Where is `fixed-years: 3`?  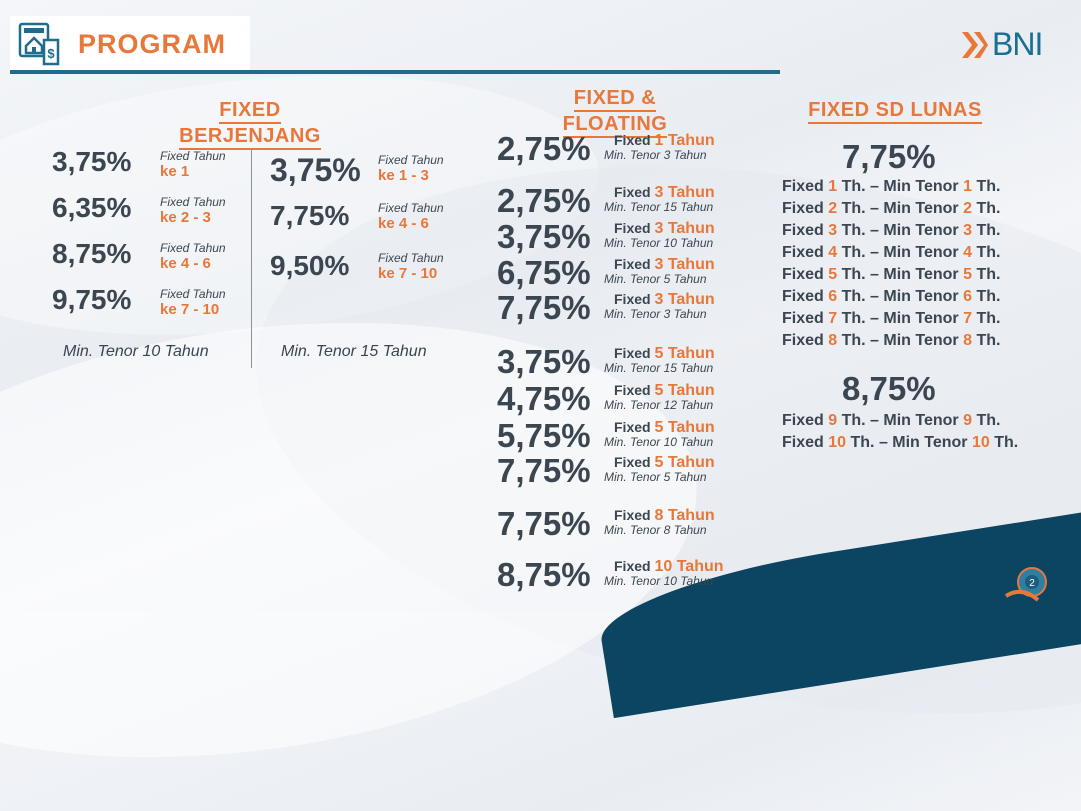
fixed-years: 3 is located at coordinates (833, 230).